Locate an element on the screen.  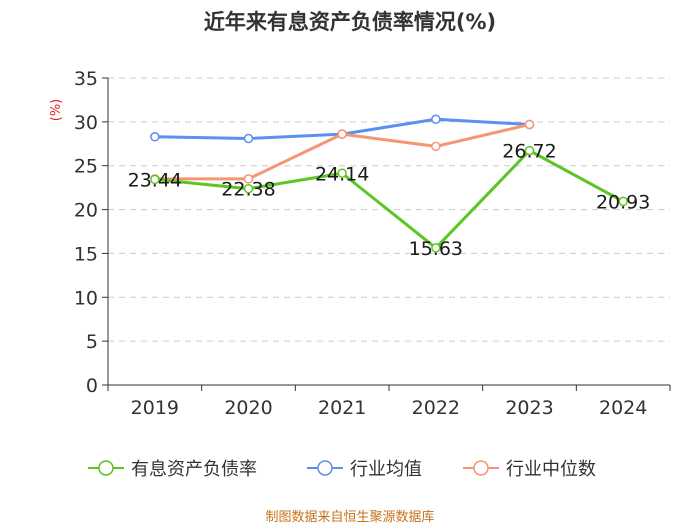
data-label: 22.38 is located at coordinates (248, 190).